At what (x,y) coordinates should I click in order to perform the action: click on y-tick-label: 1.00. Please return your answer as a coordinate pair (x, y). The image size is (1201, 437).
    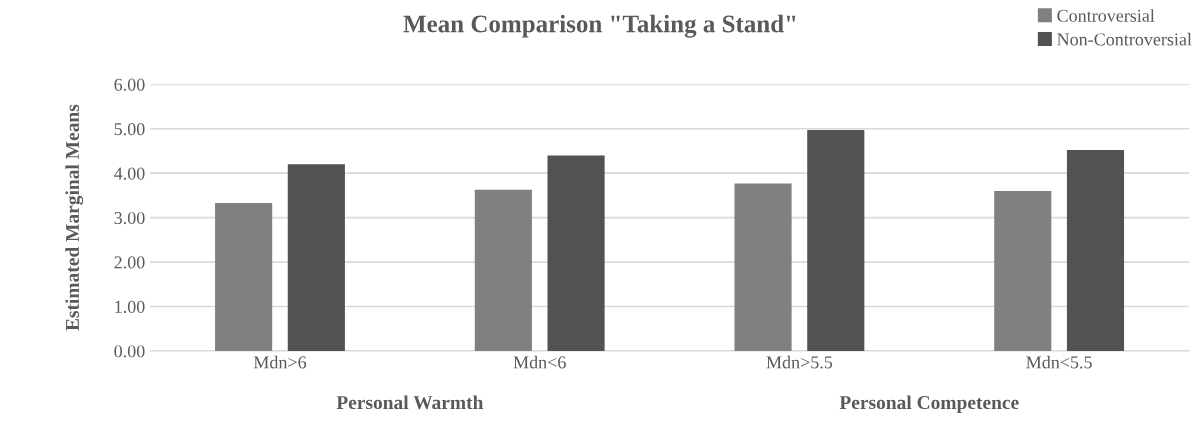
    Looking at the image, I should click on (130, 306).